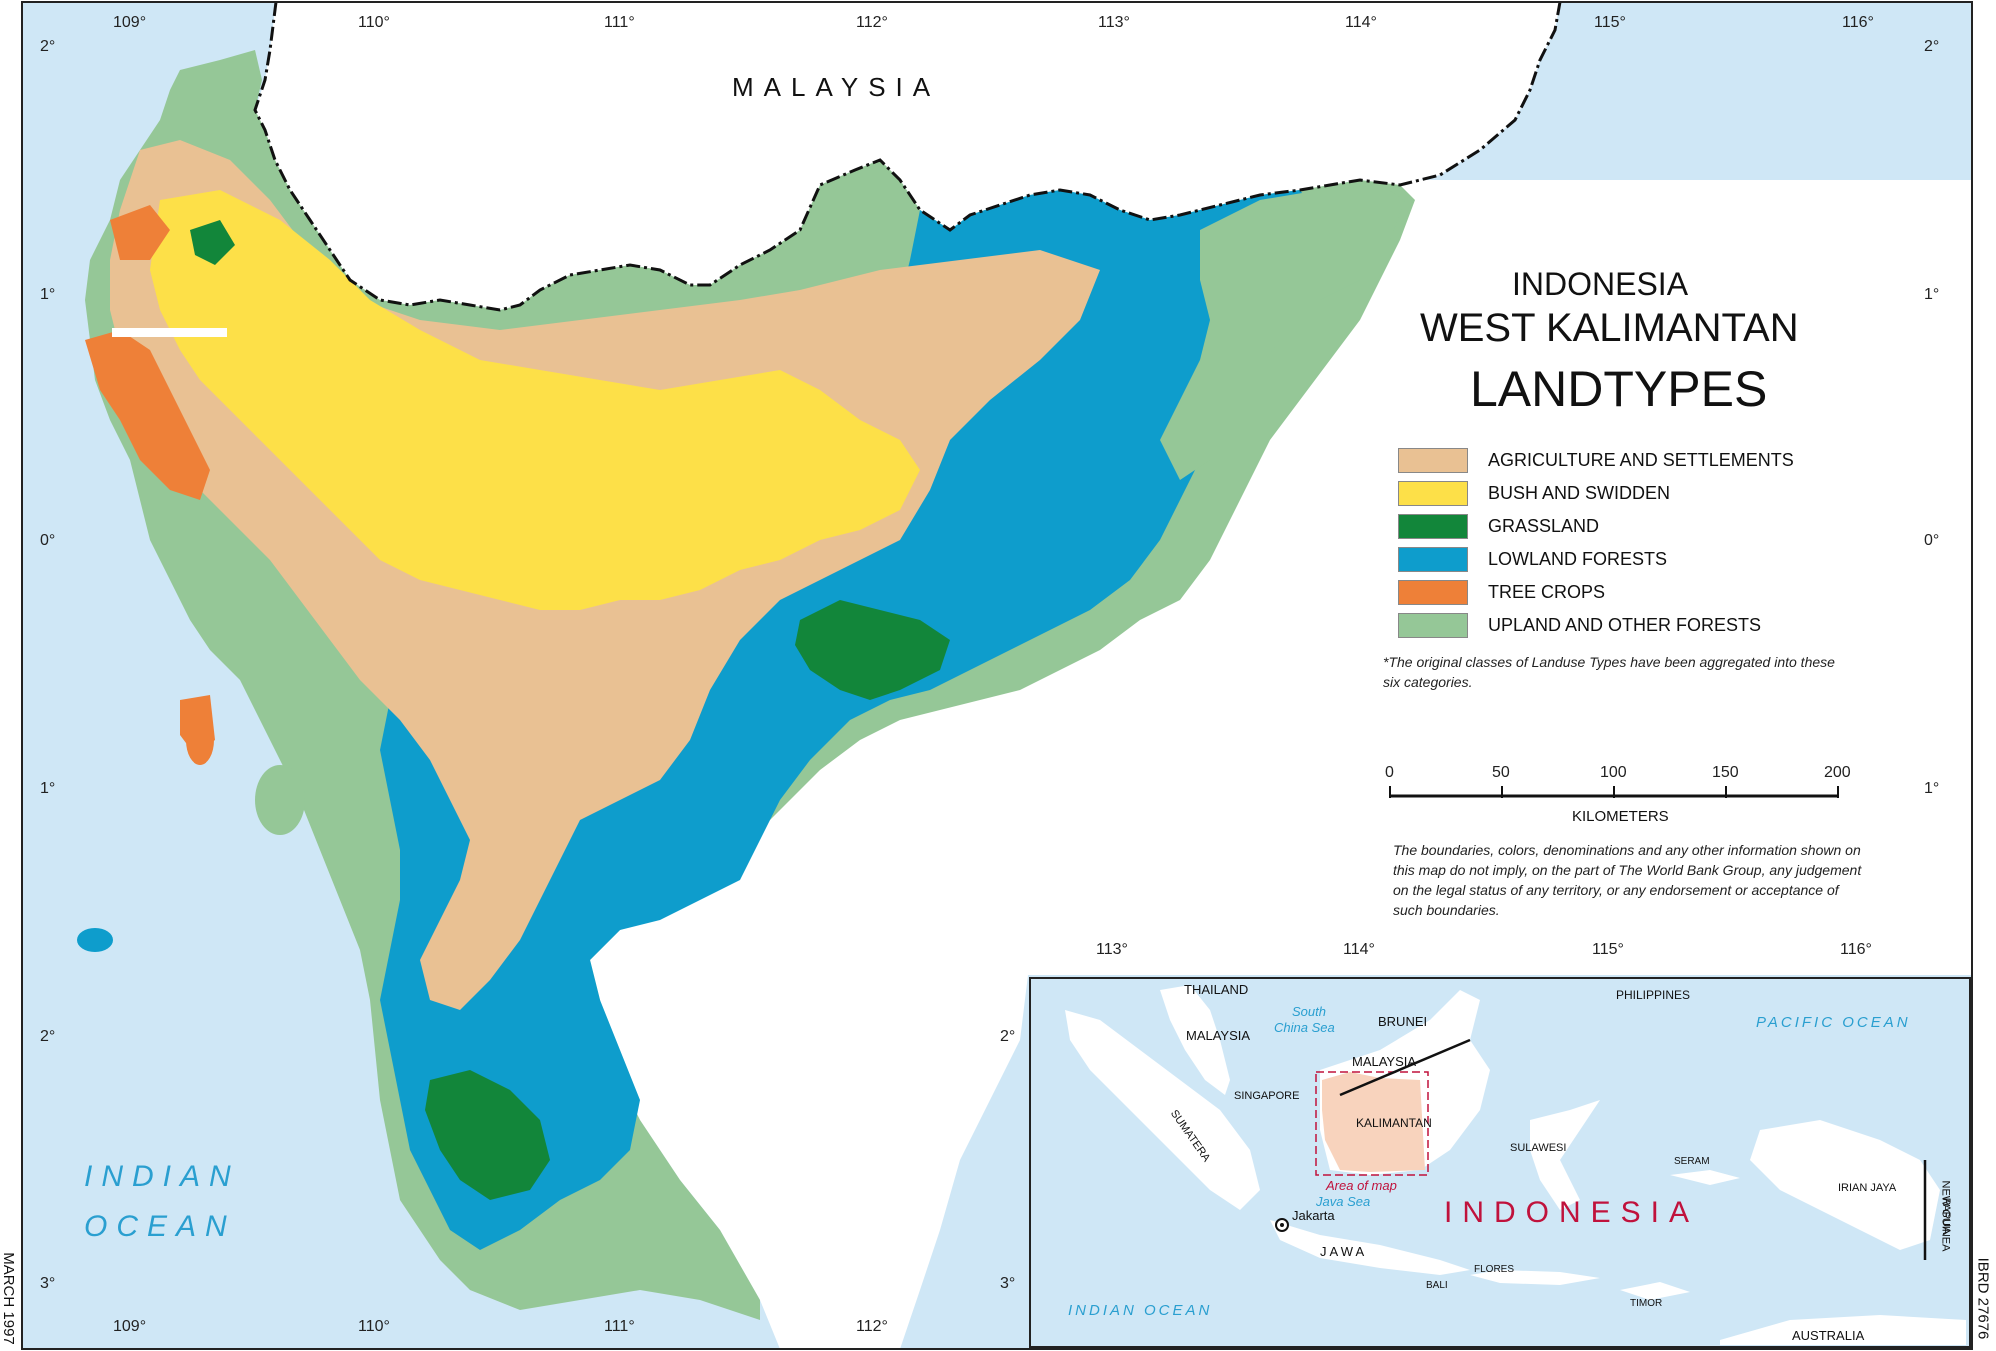  Describe the element at coordinates (1705, 1177) in the screenshot. I see `inset-seram` at that location.